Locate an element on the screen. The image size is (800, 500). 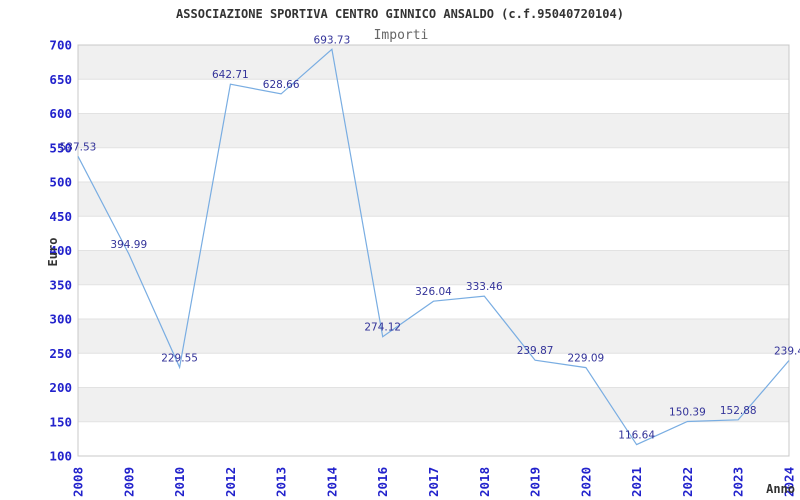
data-point-label: 239.4 is located at coordinates (787, 352).